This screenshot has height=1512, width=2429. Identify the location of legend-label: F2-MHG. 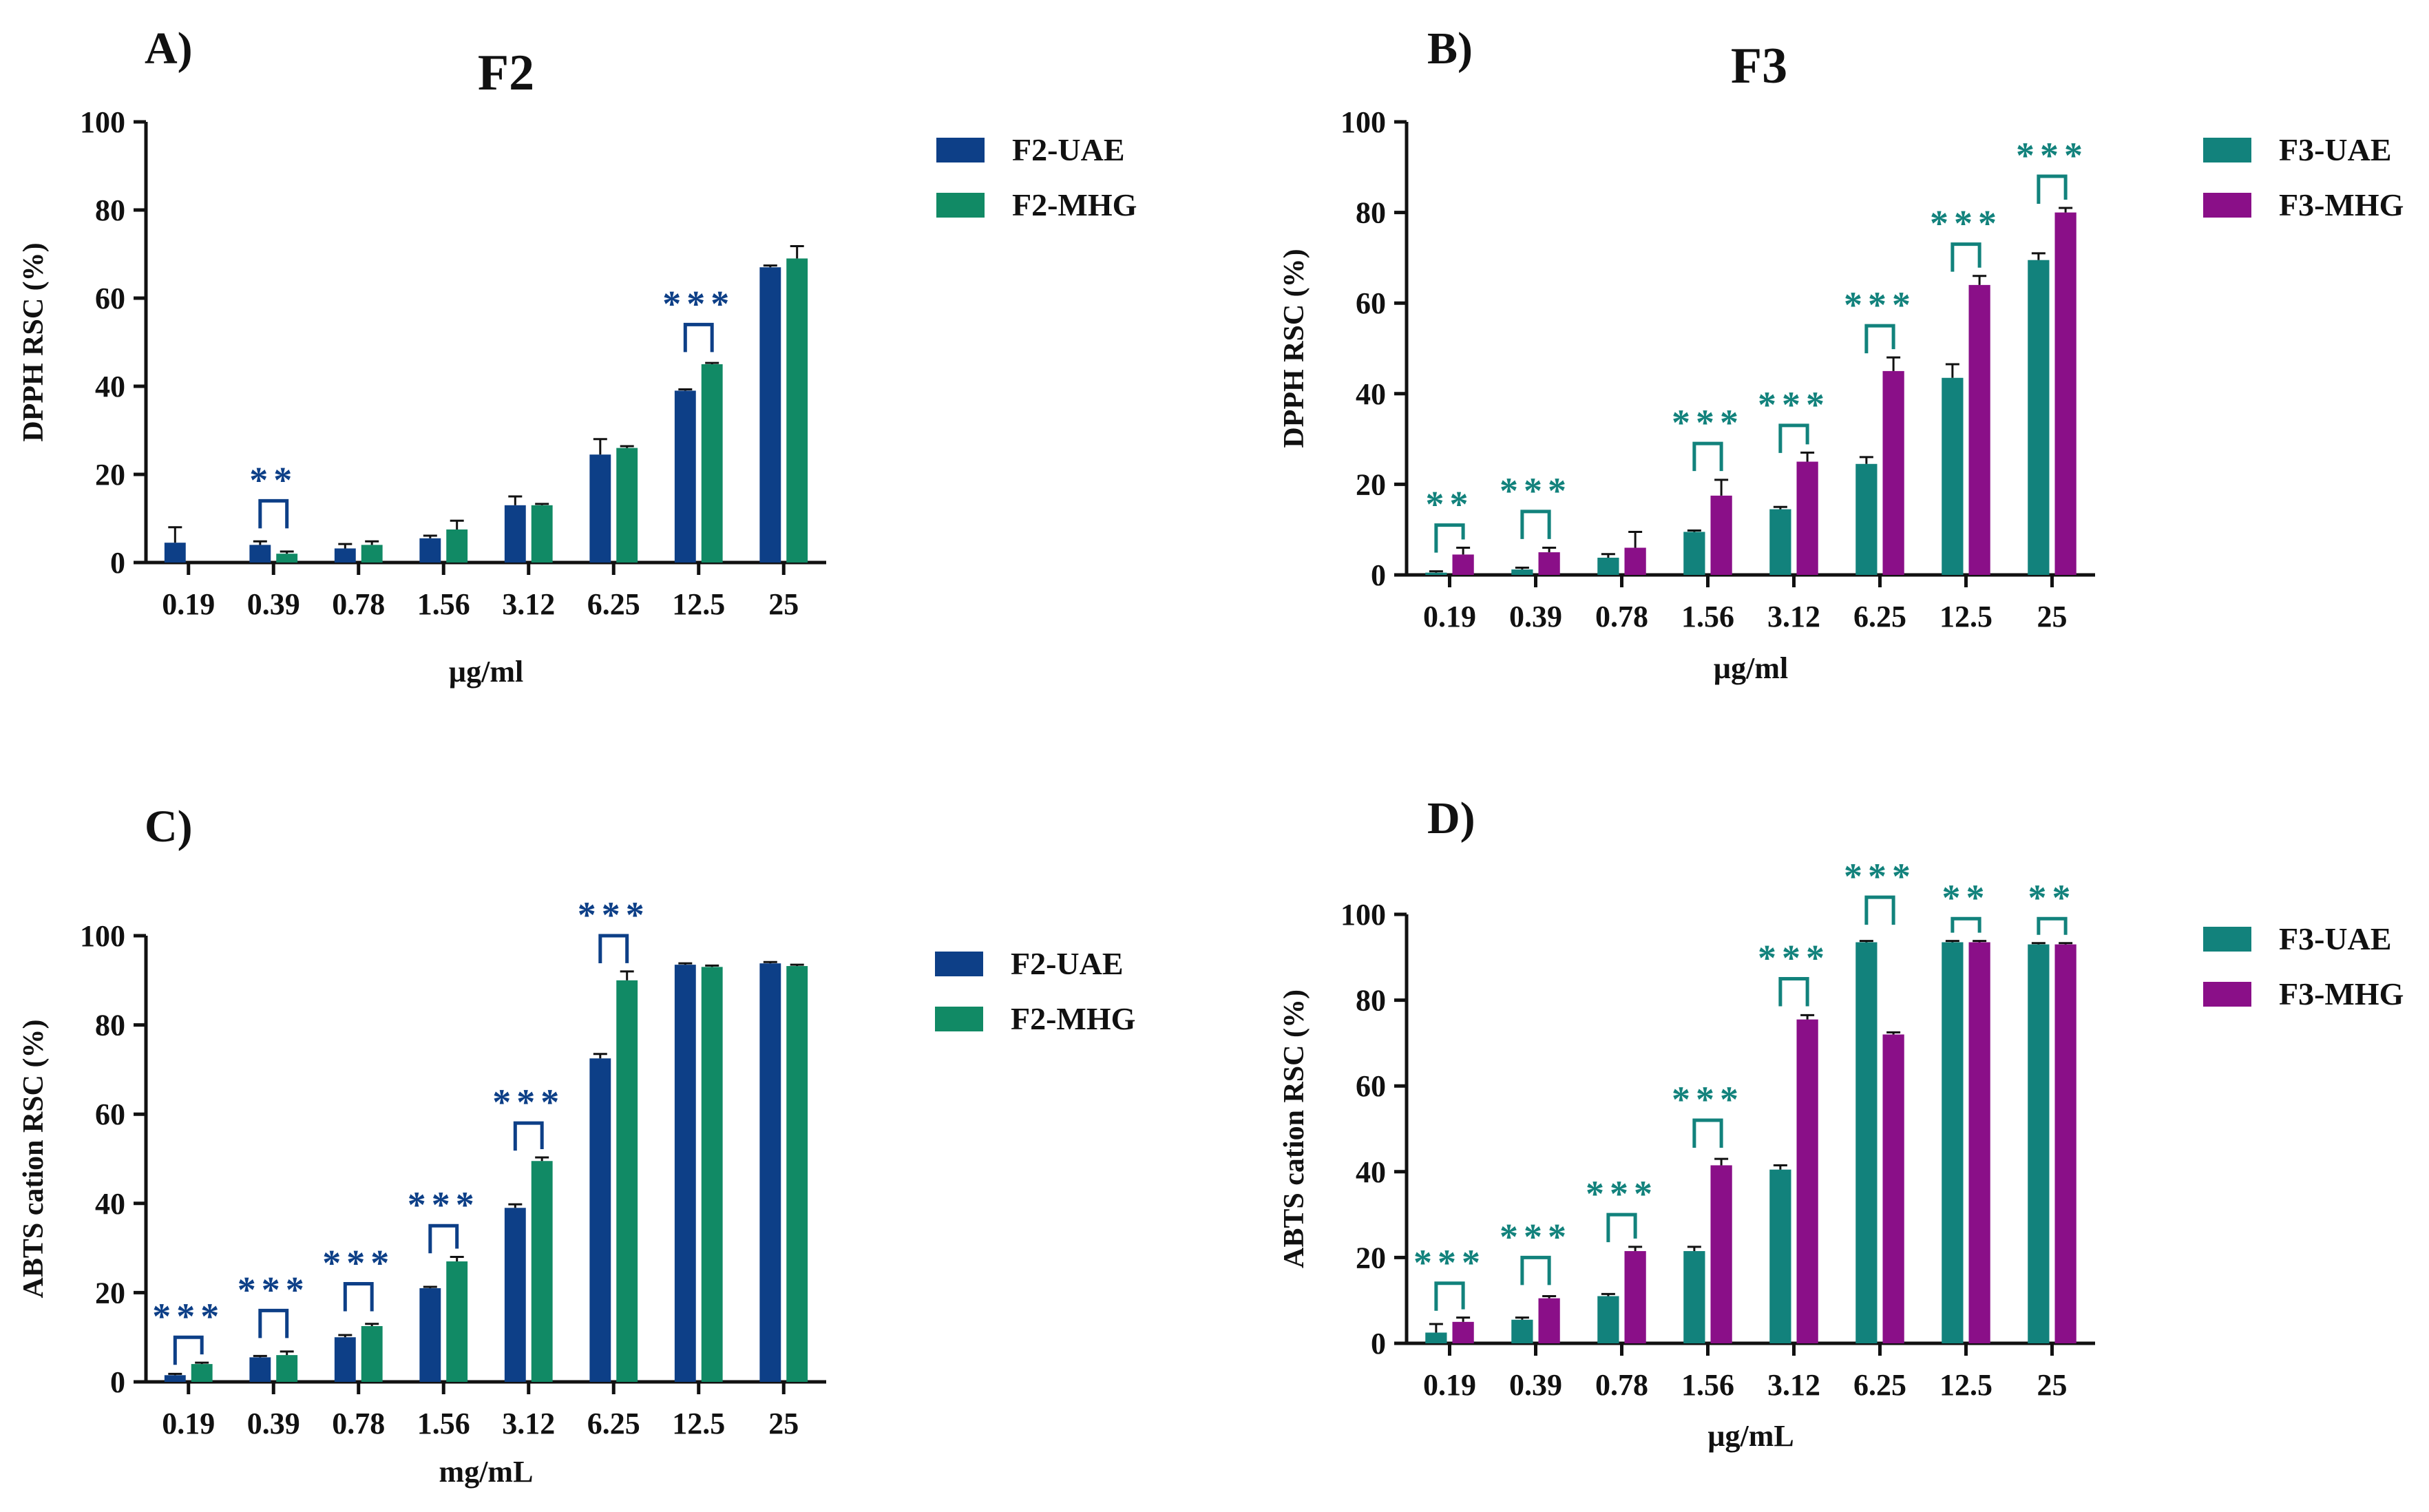
(1074, 204).